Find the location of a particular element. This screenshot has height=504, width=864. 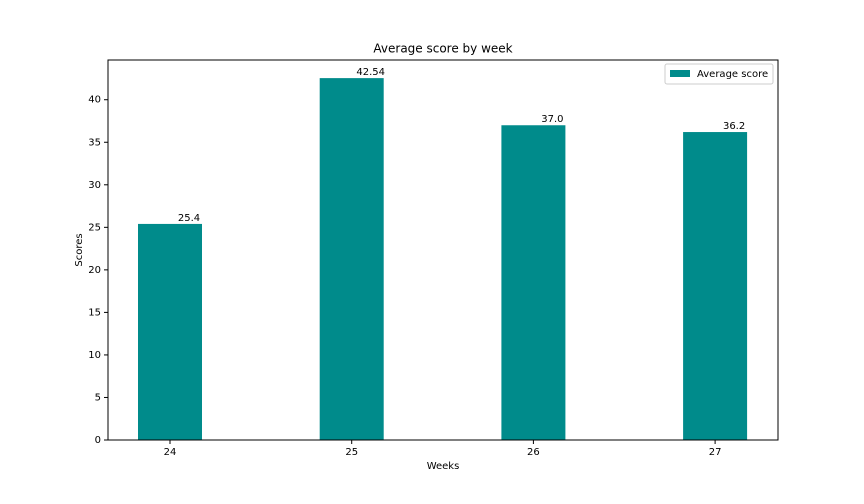

legend-swatch is located at coordinates (680, 73).